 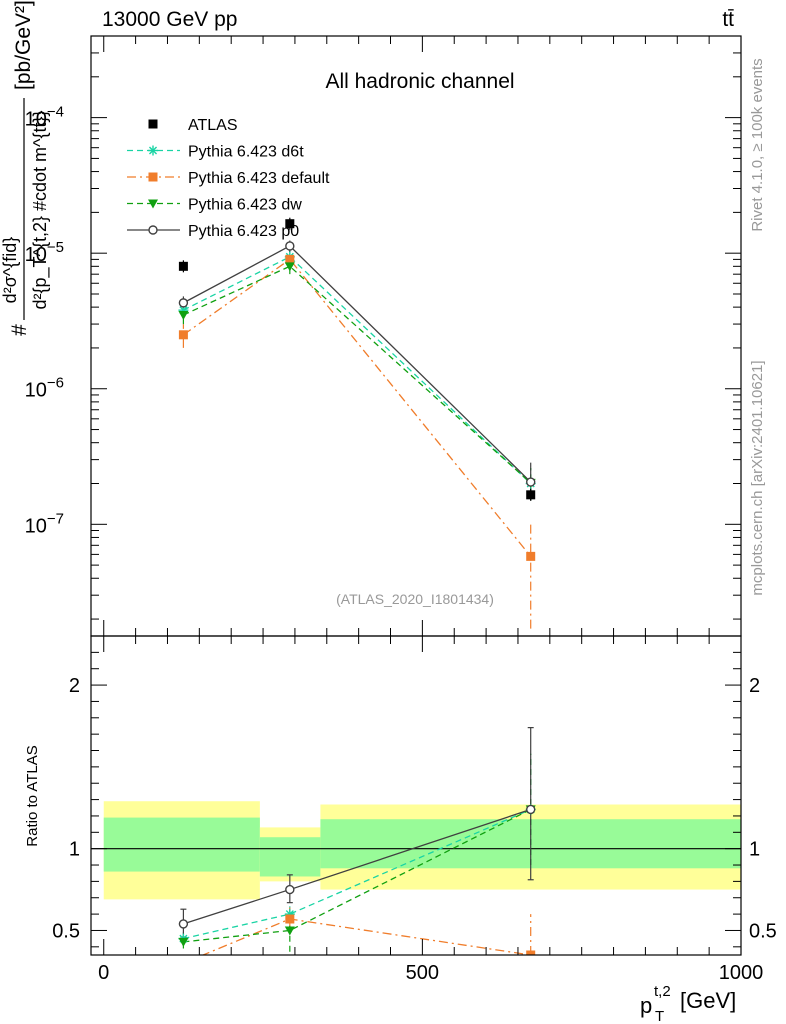 I want to click on mcplots-credit: mcplots.cern.ch [arXiv:2401.10621], so click(x=757, y=477).